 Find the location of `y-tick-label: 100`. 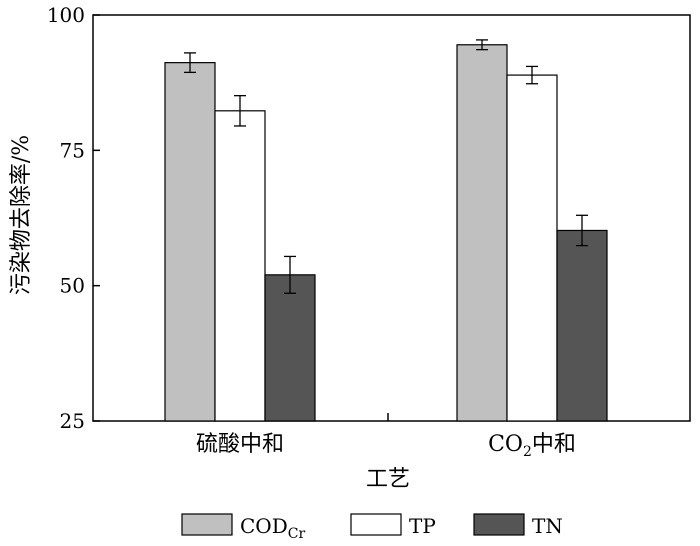

y-tick-label: 100 is located at coordinates (66, 15).